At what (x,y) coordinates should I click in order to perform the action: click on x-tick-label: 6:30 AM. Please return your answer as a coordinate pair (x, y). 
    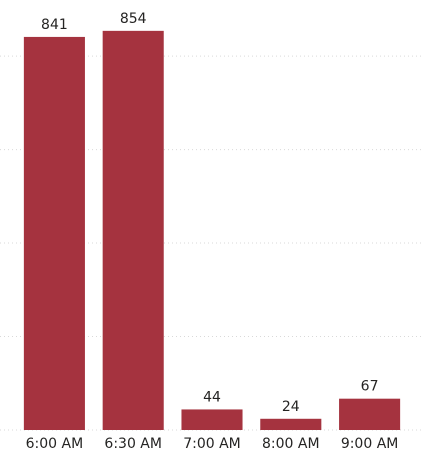
    Looking at the image, I should click on (133, 444).